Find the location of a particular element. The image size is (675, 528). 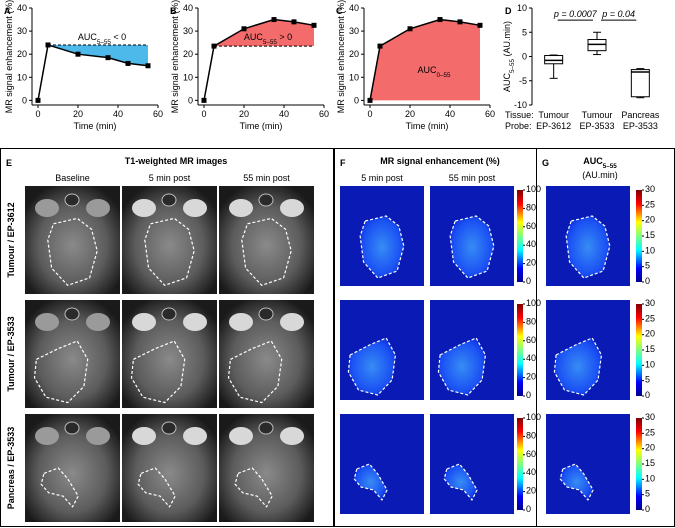

category-label: Pancreas is located at coordinates (640, 115).